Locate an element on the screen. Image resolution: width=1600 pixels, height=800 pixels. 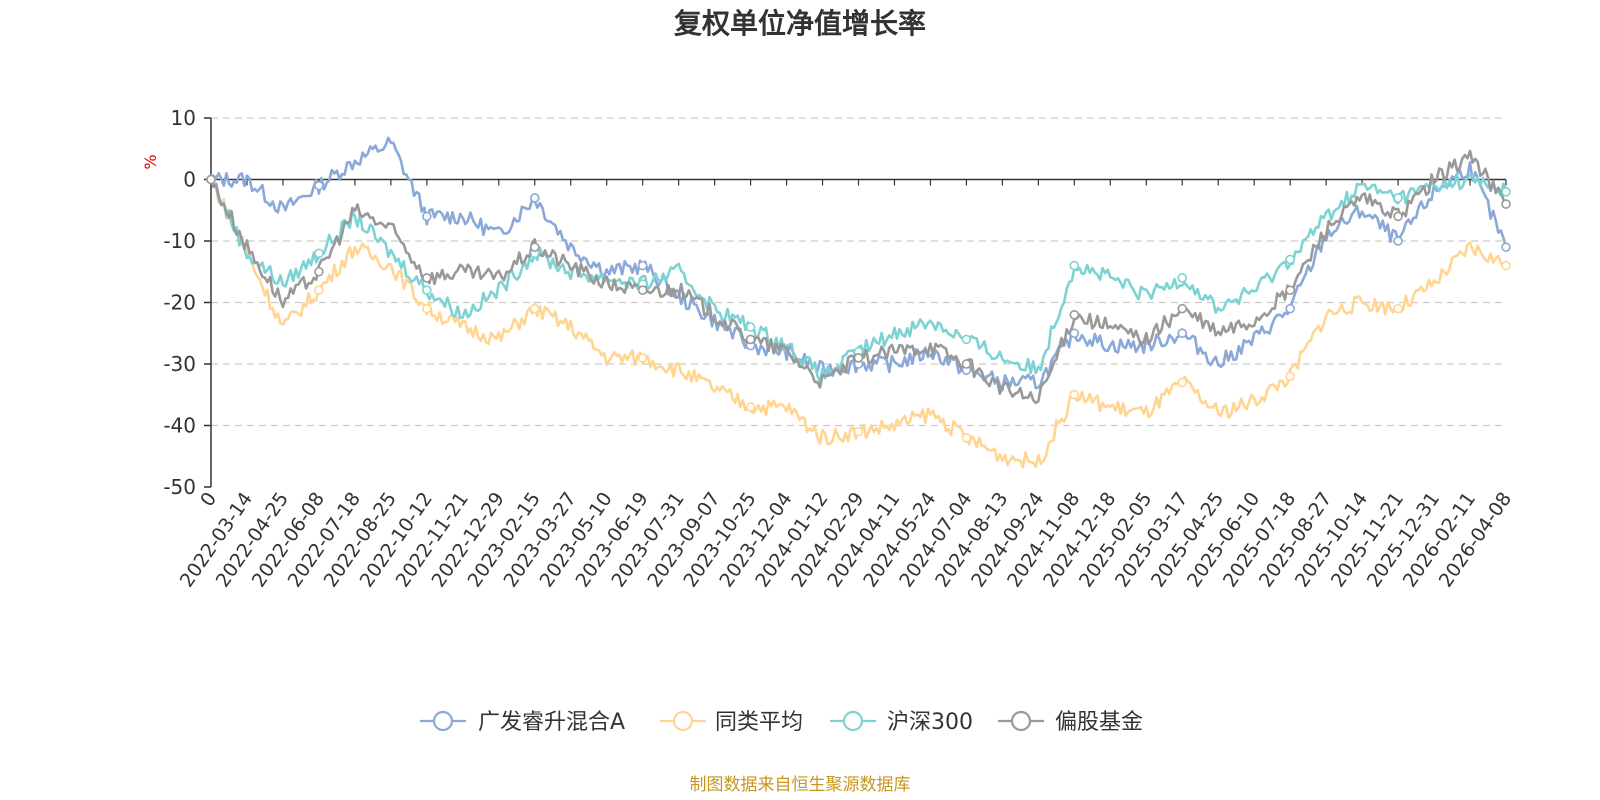
legend-item-1: 同类平均 is located at coordinates (731, 722).